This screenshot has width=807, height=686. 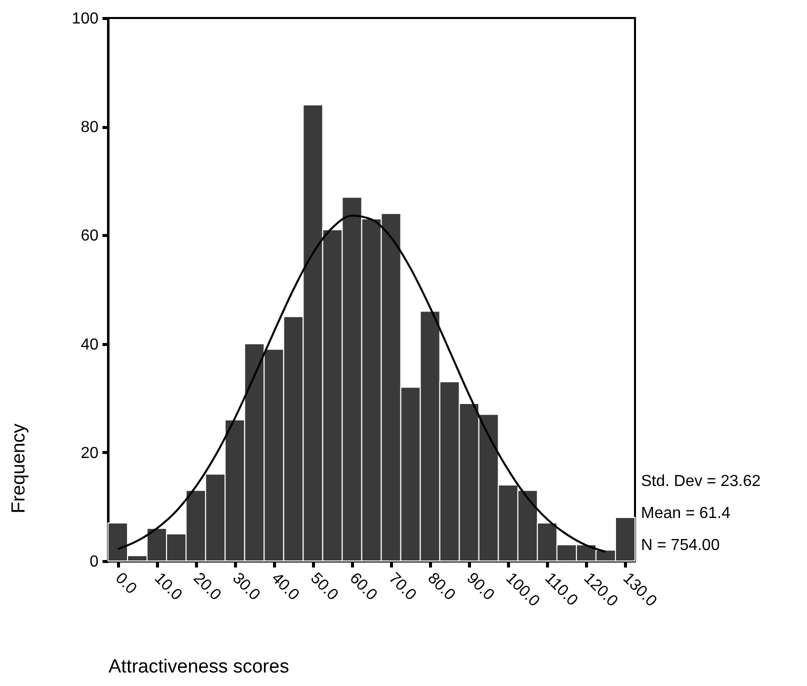 What do you see at coordinates (285, 587) in the screenshot?
I see `x-tick-label: 40.0` at bounding box center [285, 587].